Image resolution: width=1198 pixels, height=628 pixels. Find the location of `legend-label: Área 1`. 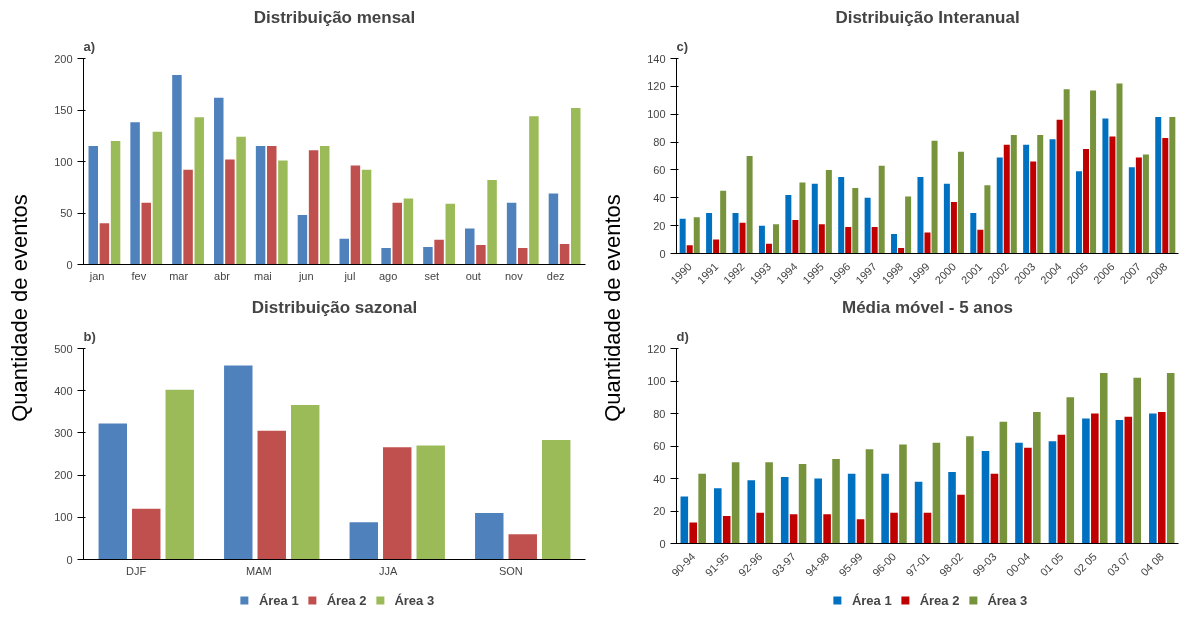

legend-label: Área 1 is located at coordinates (278, 600).